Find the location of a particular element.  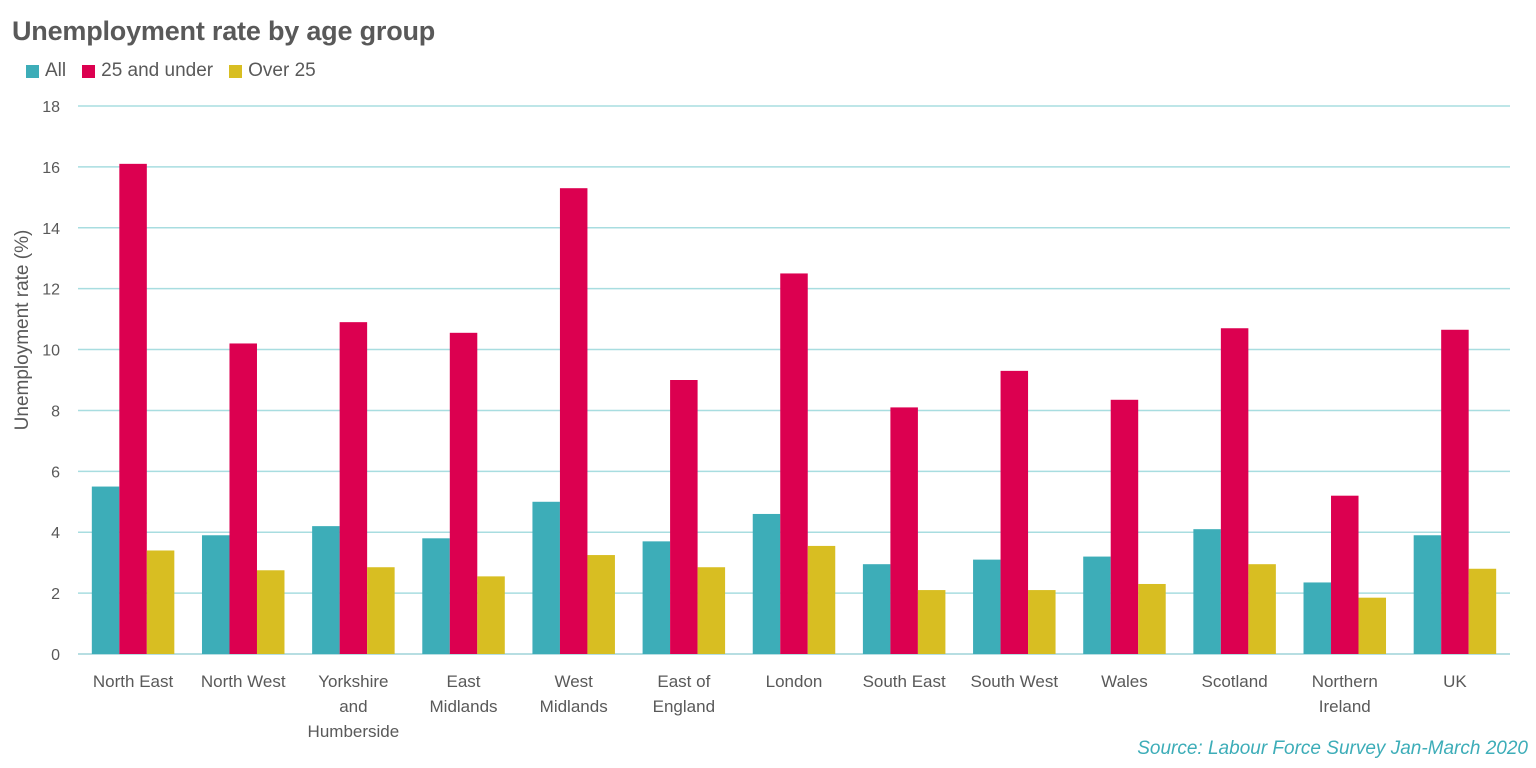

x-tick-label: Yorkshire is located at coordinates (353, 681).